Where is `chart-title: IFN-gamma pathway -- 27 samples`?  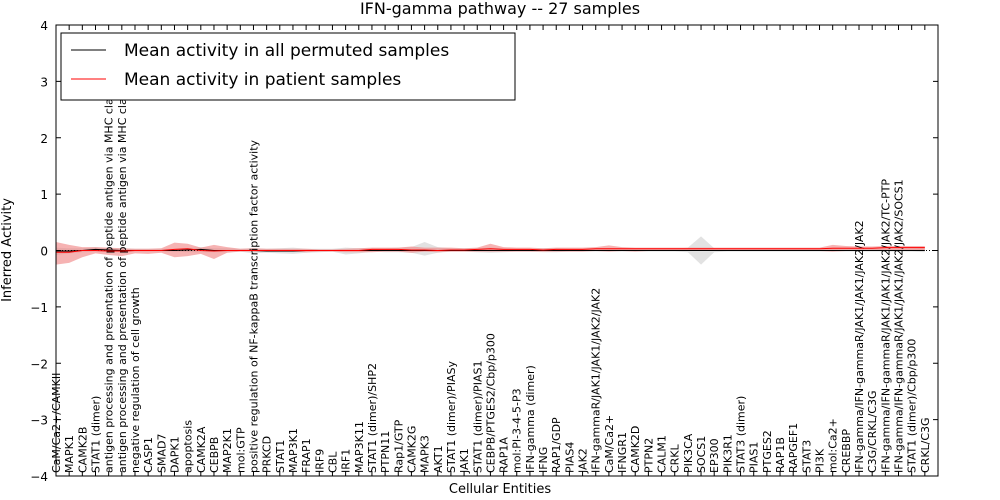
chart-title: IFN-gamma pathway -- 27 samples is located at coordinates (500, 9).